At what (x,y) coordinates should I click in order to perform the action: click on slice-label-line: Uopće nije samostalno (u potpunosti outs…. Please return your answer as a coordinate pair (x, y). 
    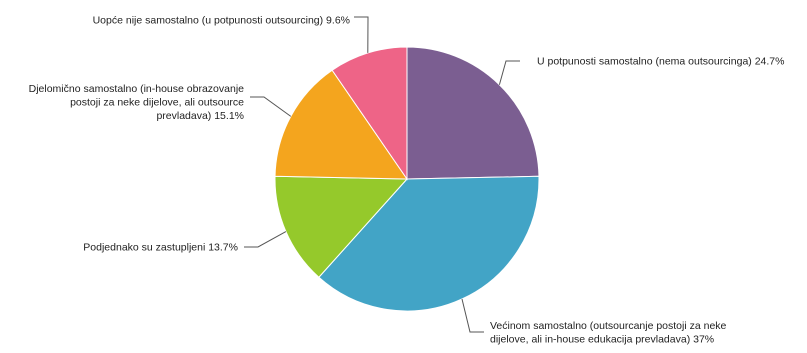
    Looking at the image, I should click on (221, 21).